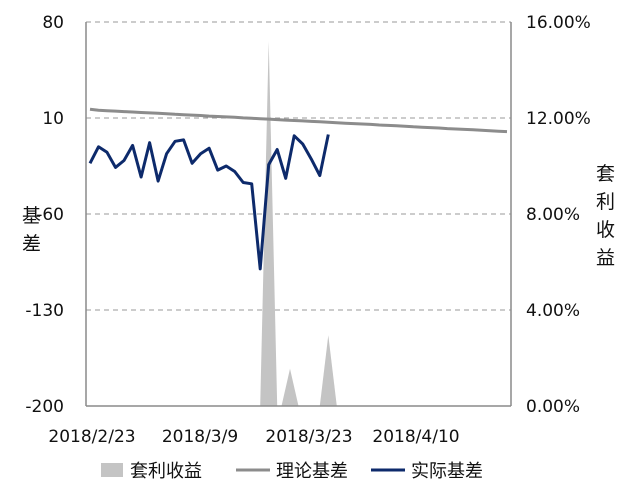 This screenshot has width=624, height=496. What do you see at coordinates (91, 437) in the screenshot?
I see `x-tick-label: 2018/2/23` at bounding box center [91, 437].